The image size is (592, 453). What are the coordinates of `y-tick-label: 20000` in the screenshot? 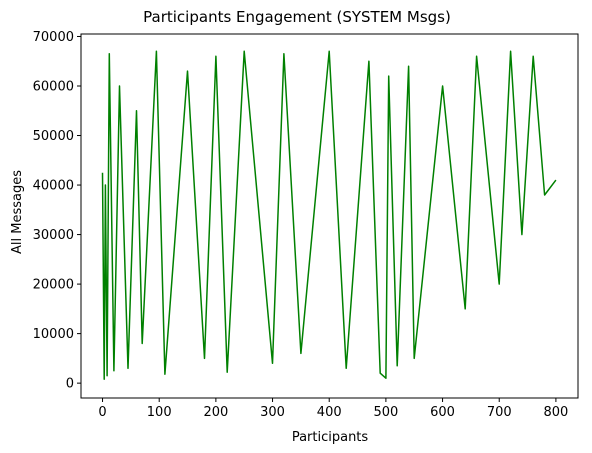 It's located at (53, 285).